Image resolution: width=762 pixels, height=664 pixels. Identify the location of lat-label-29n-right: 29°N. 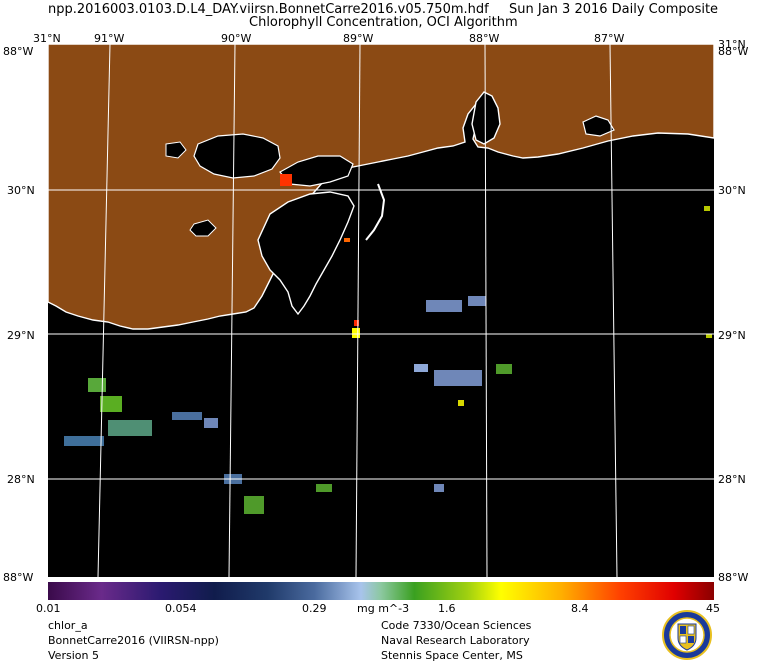
(732, 335).